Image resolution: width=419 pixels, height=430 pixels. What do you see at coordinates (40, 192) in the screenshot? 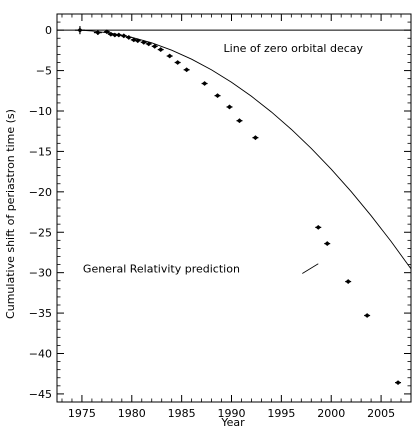
I see `y-tick-label: −20` at bounding box center [40, 192].